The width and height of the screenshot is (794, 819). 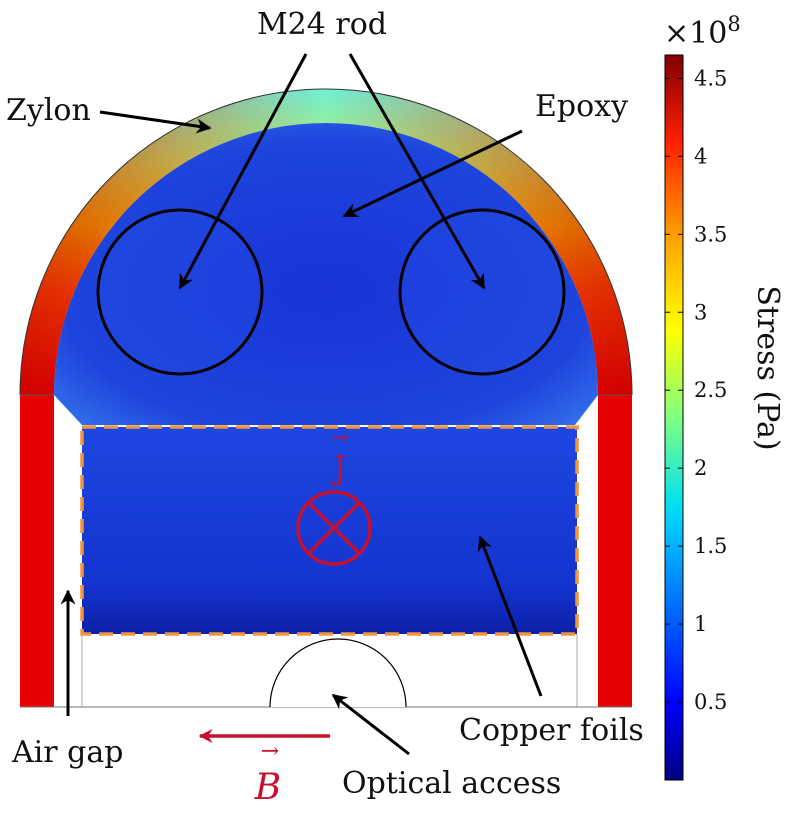 What do you see at coordinates (339, 468) in the screenshot?
I see `current-density-label: J` at bounding box center [339, 468].